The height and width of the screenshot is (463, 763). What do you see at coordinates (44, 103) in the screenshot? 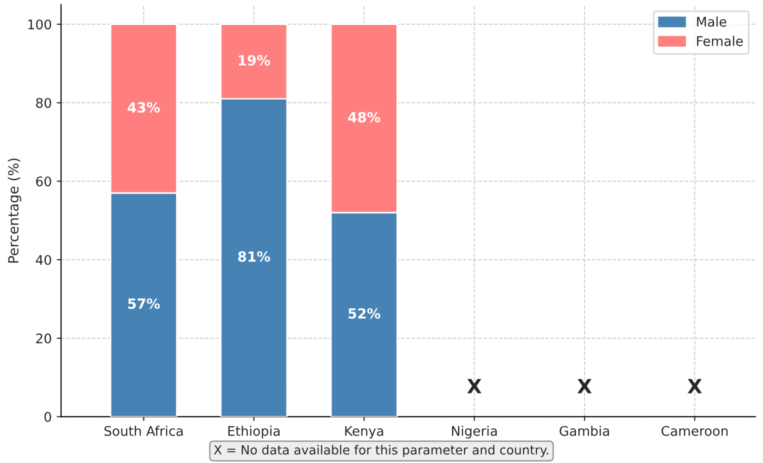
I see `y-tick-label: 80` at bounding box center [44, 103].